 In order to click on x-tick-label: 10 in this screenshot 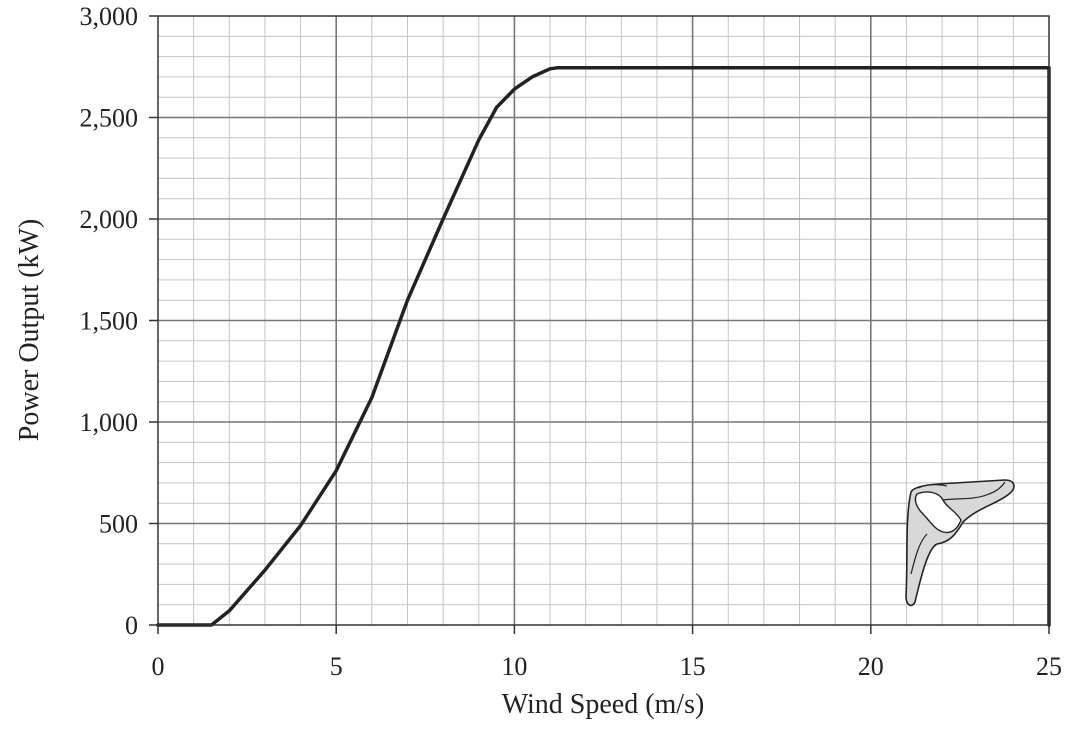, I will do `click(514, 666)`.